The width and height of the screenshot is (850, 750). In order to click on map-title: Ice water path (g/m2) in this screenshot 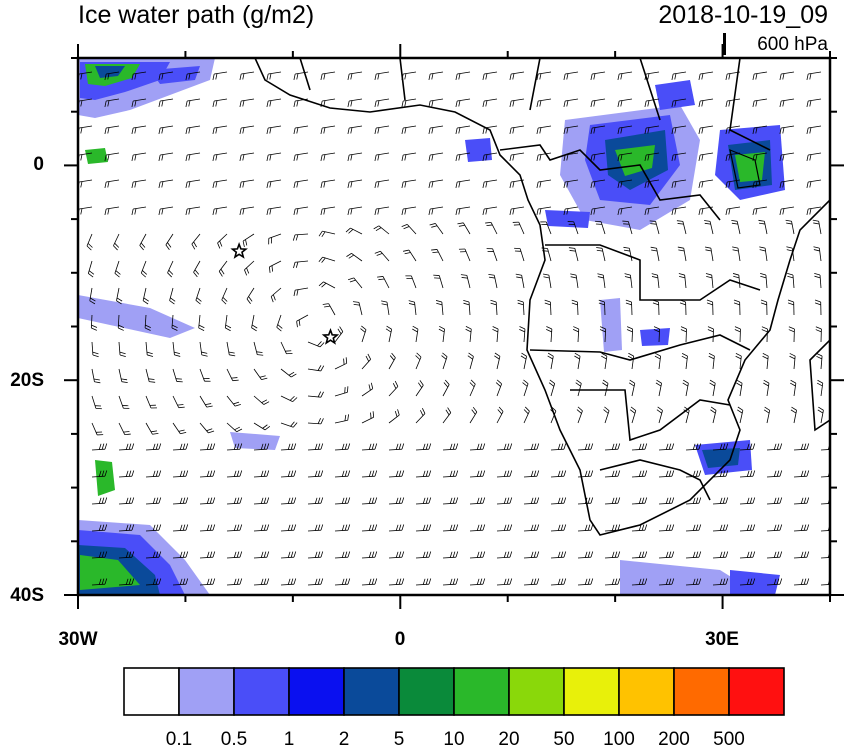, I will do `click(196, 15)`.